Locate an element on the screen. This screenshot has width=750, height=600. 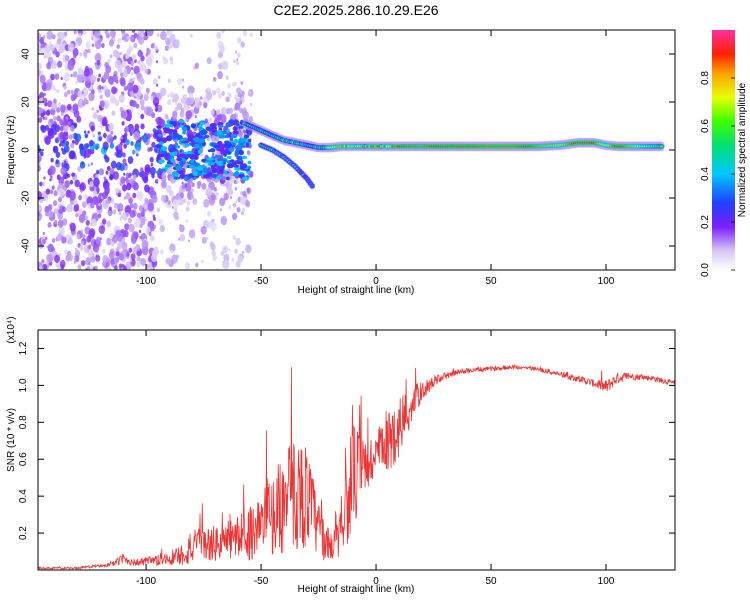
spectrogram-x-tick-label: 0 is located at coordinates (376, 281).